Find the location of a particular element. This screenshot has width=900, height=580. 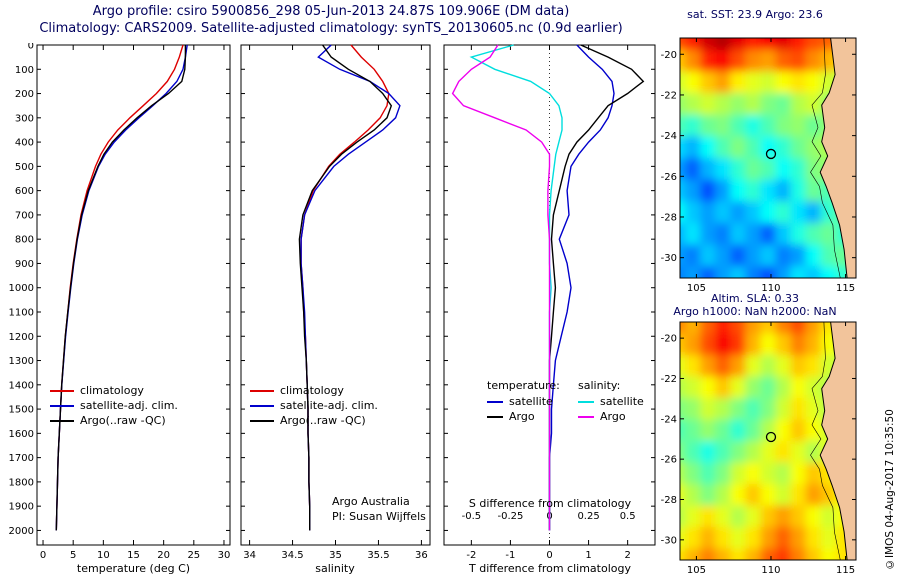

svg-text: 1200 is located at coordinates (21, 337).